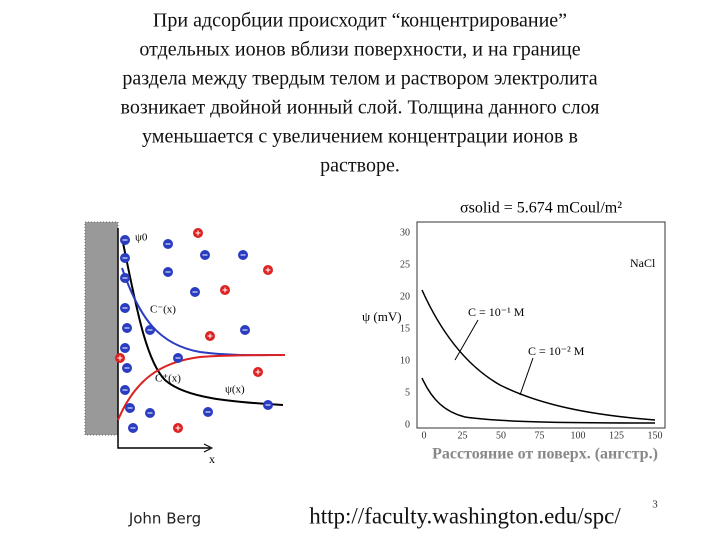  What do you see at coordinates (164, 519) in the screenshot?
I see `author: John Berg` at bounding box center [164, 519].